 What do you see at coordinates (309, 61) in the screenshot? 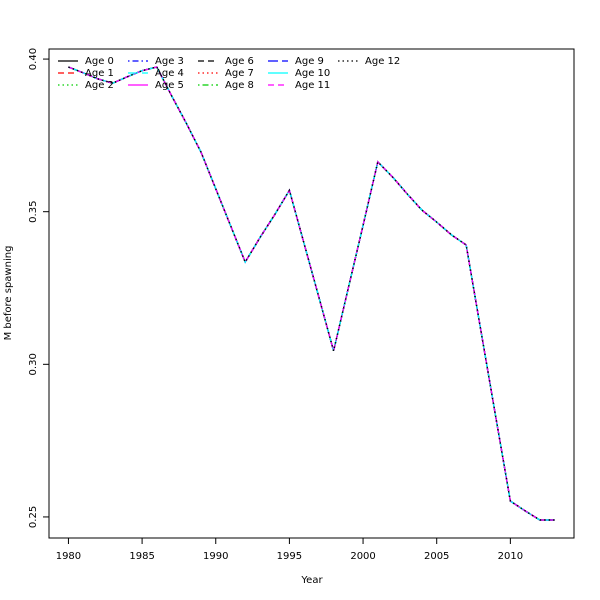
I see `legend-label: Age 9` at bounding box center [309, 61].